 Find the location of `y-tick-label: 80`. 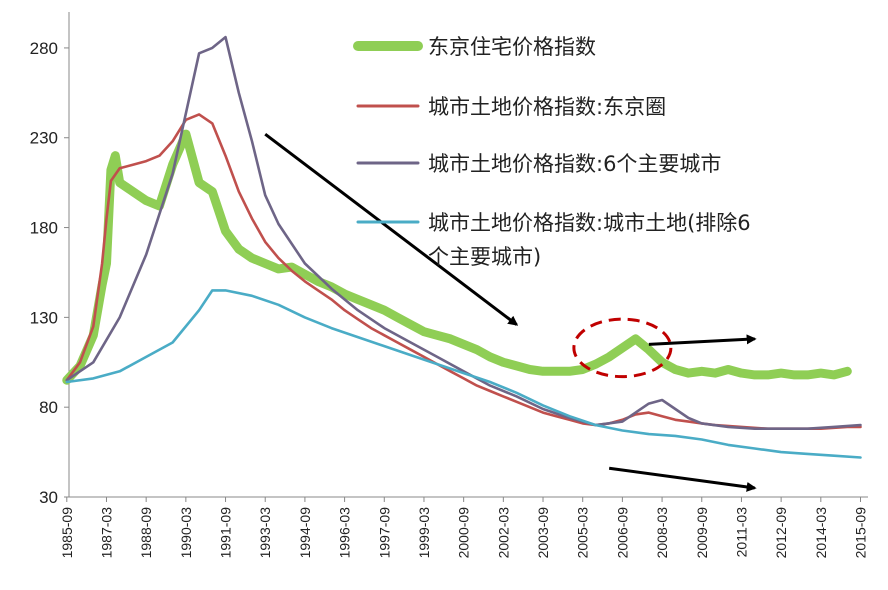

y-tick-label: 80 is located at coordinates (48, 407).